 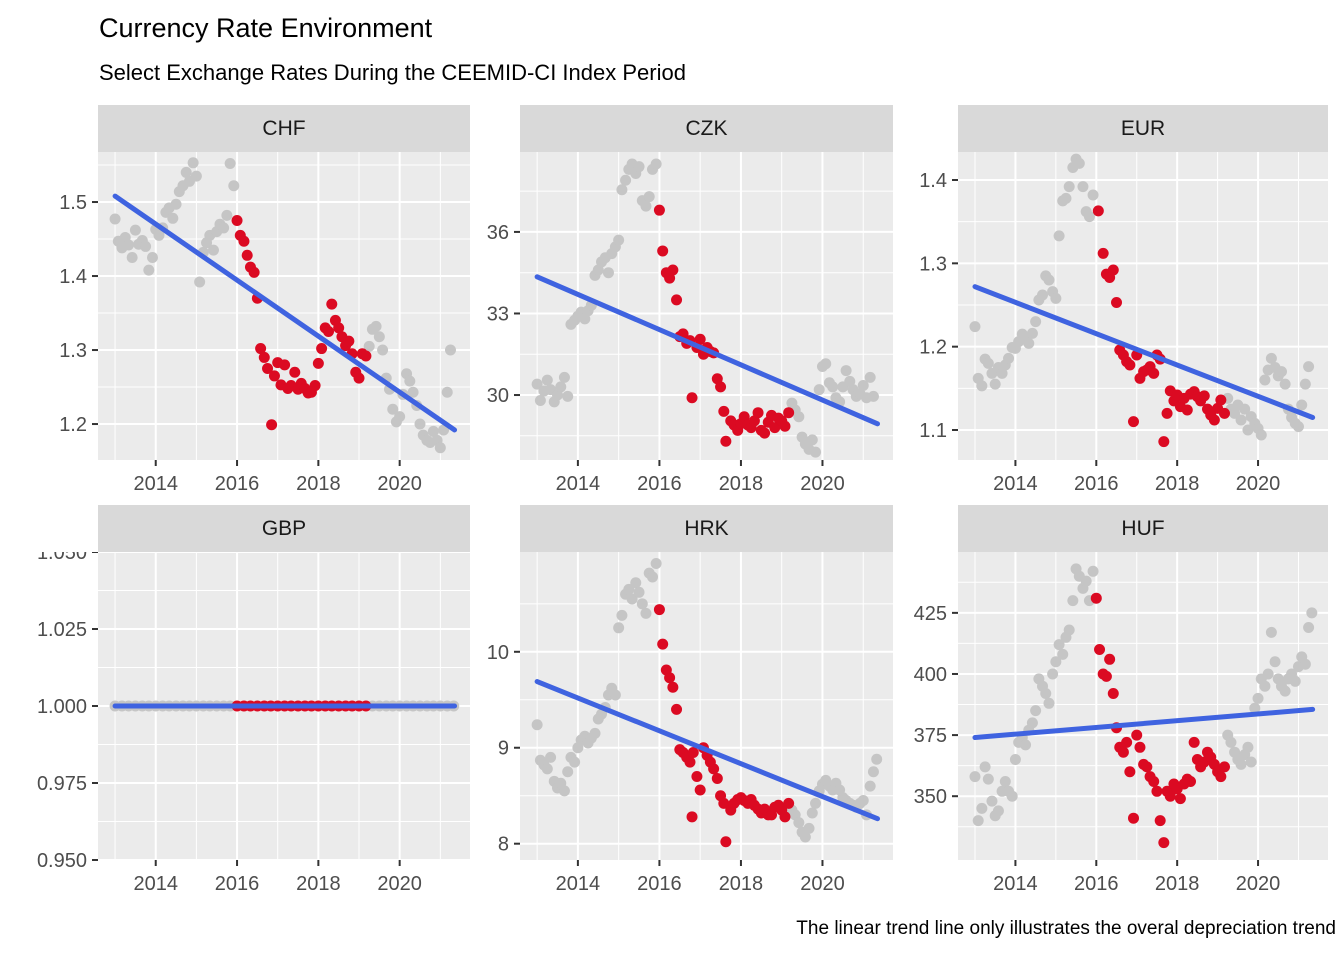 What do you see at coordinates (498, 314) in the screenshot?
I see `y-axis-tick-label: 33` at bounding box center [498, 314].